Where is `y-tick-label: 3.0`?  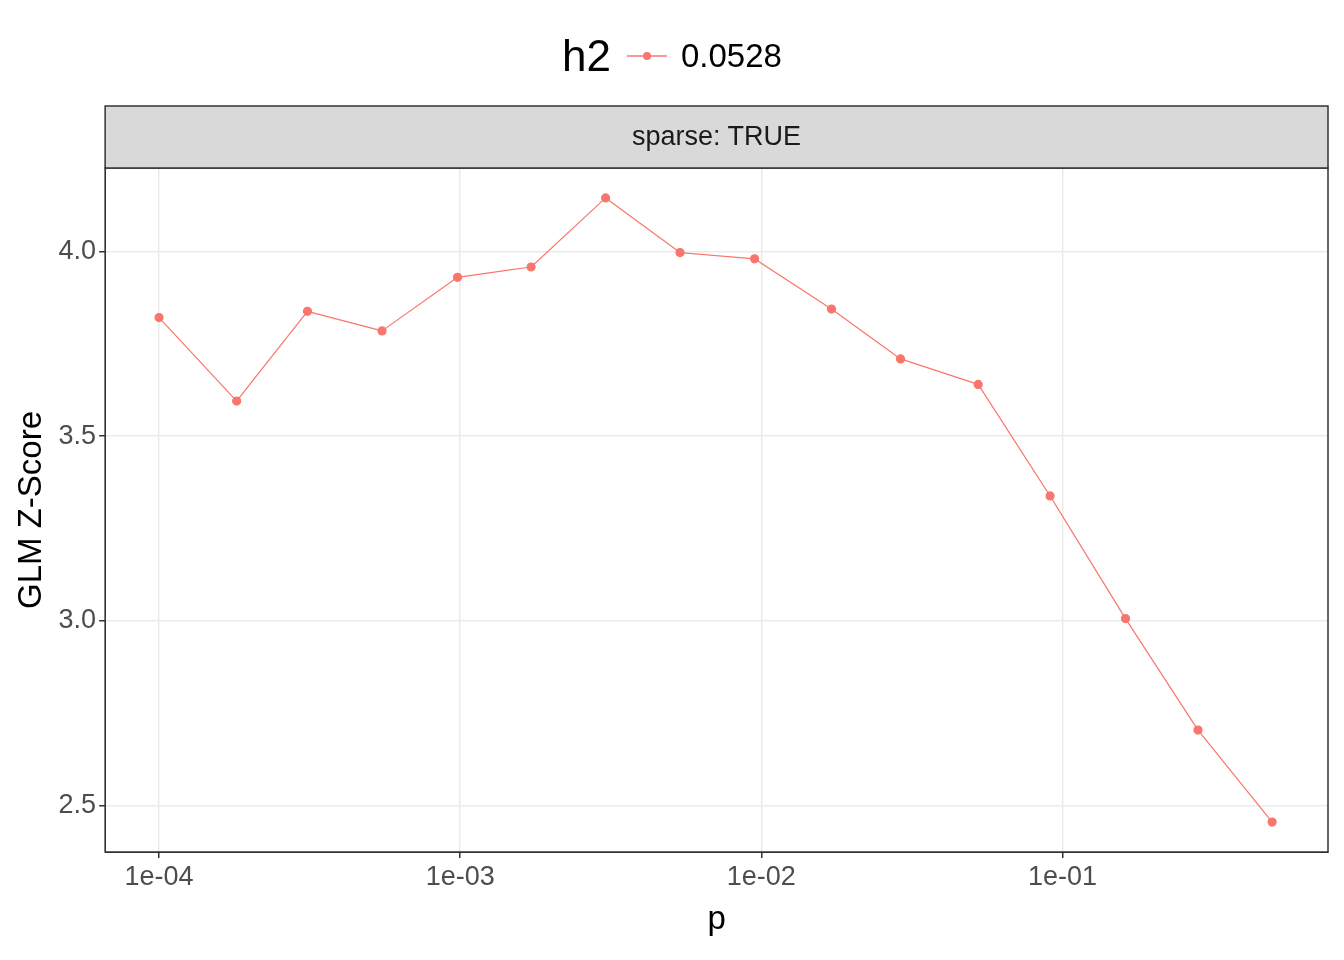
y-tick-label: 3.0 is located at coordinates (77, 619).